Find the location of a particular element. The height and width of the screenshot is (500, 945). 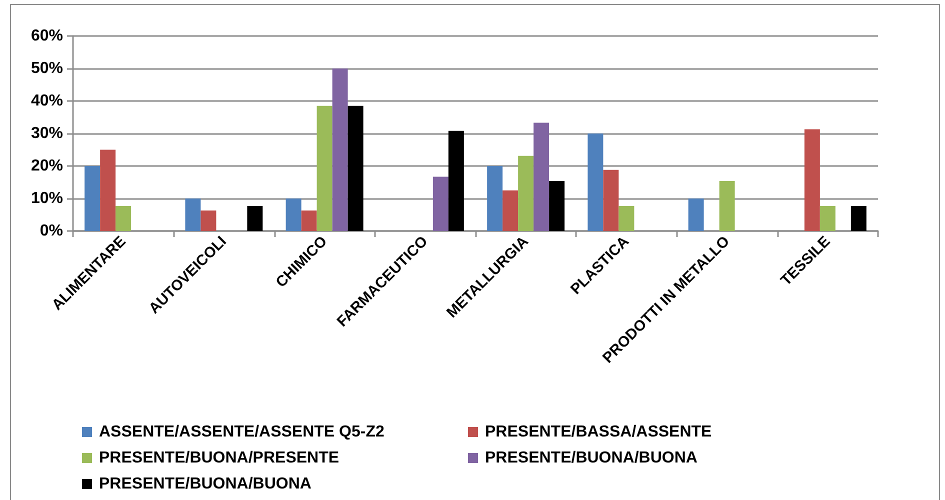

legend-label: PRESENTE/BUONA/PRESENTE is located at coordinates (219, 458).